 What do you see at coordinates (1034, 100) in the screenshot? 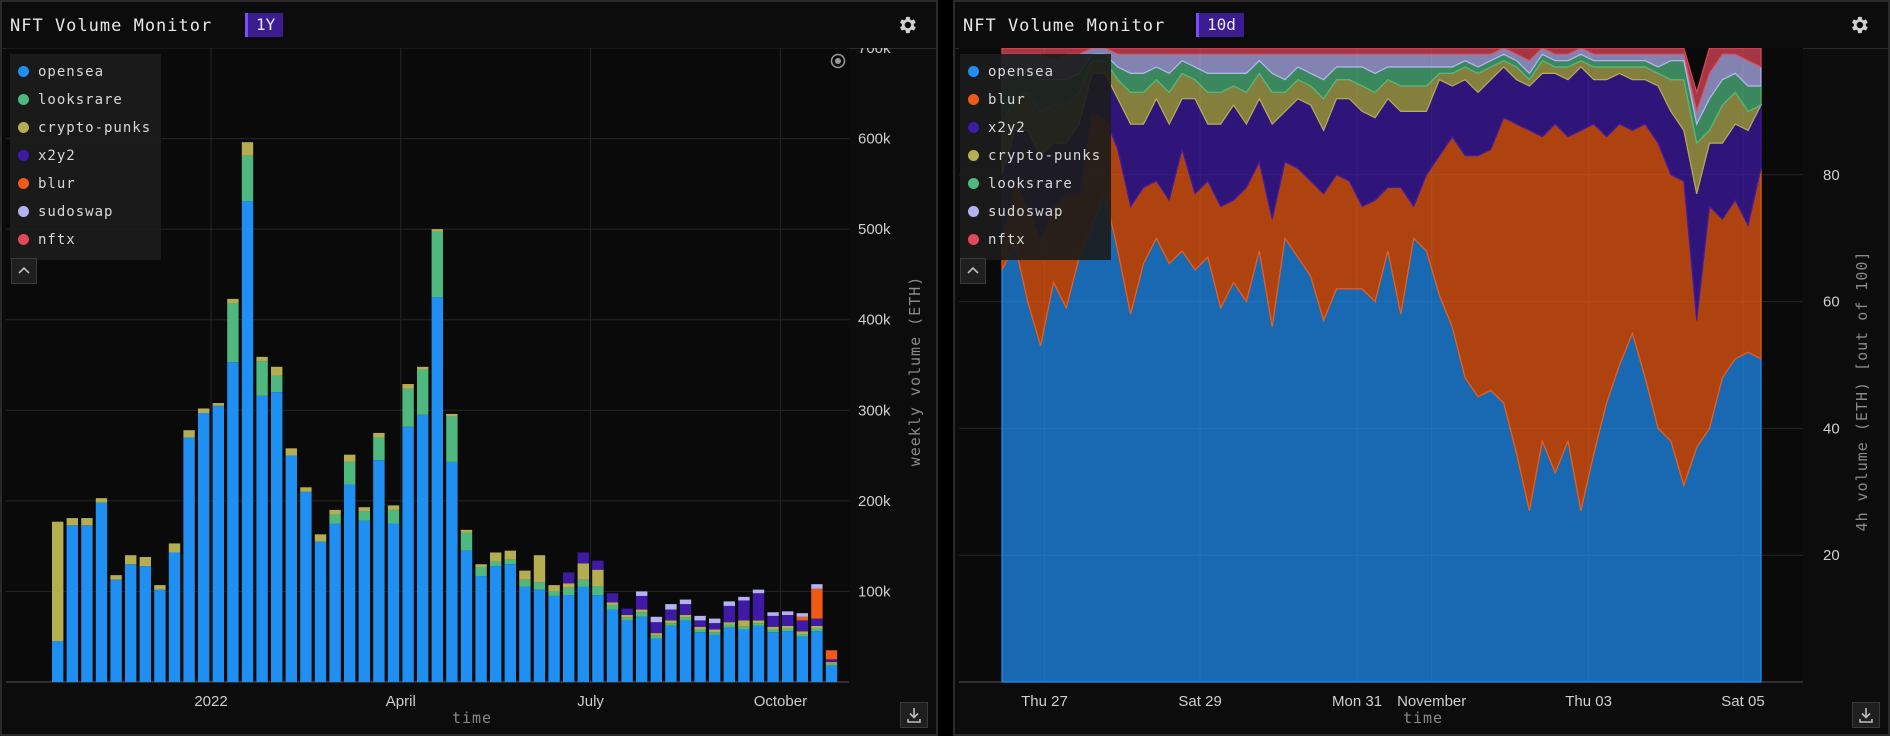
I see `legend-item-blur: blur` at bounding box center [1034, 100].